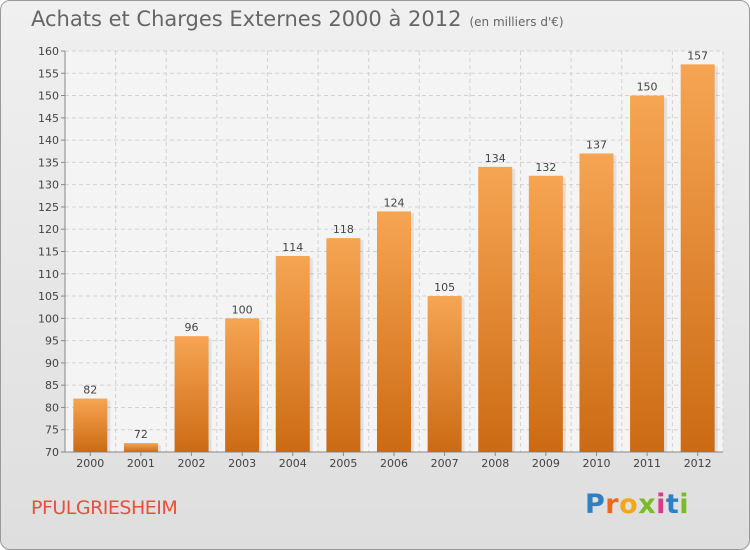 The width and height of the screenshot is (750, 550). What do you see at coordinates (48, 96) in the screenshot?
I see `y-tick-label: 150` at bounding box center [48, 96].